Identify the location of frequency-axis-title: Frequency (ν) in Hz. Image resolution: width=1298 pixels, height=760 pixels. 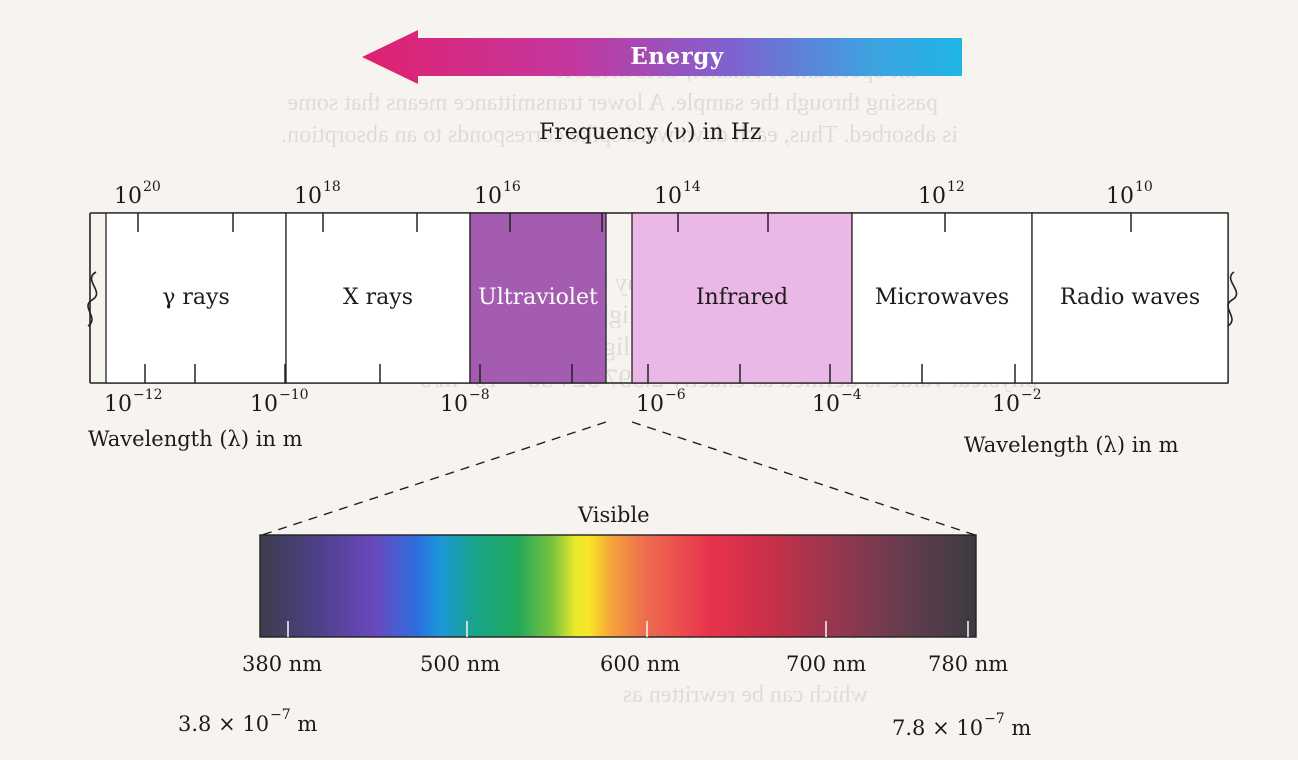
(650, 132).